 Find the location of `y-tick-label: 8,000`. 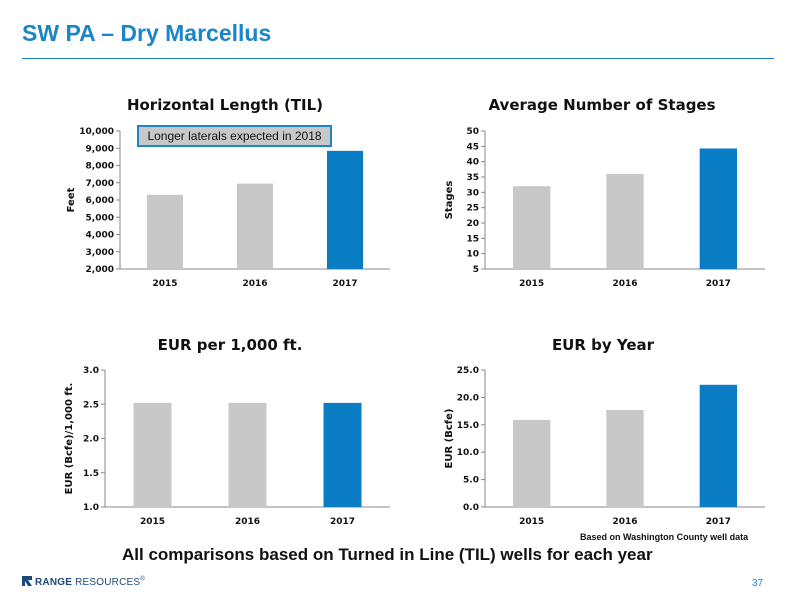

y-tick-label: 8,000 is located at coordinates (100, 167).